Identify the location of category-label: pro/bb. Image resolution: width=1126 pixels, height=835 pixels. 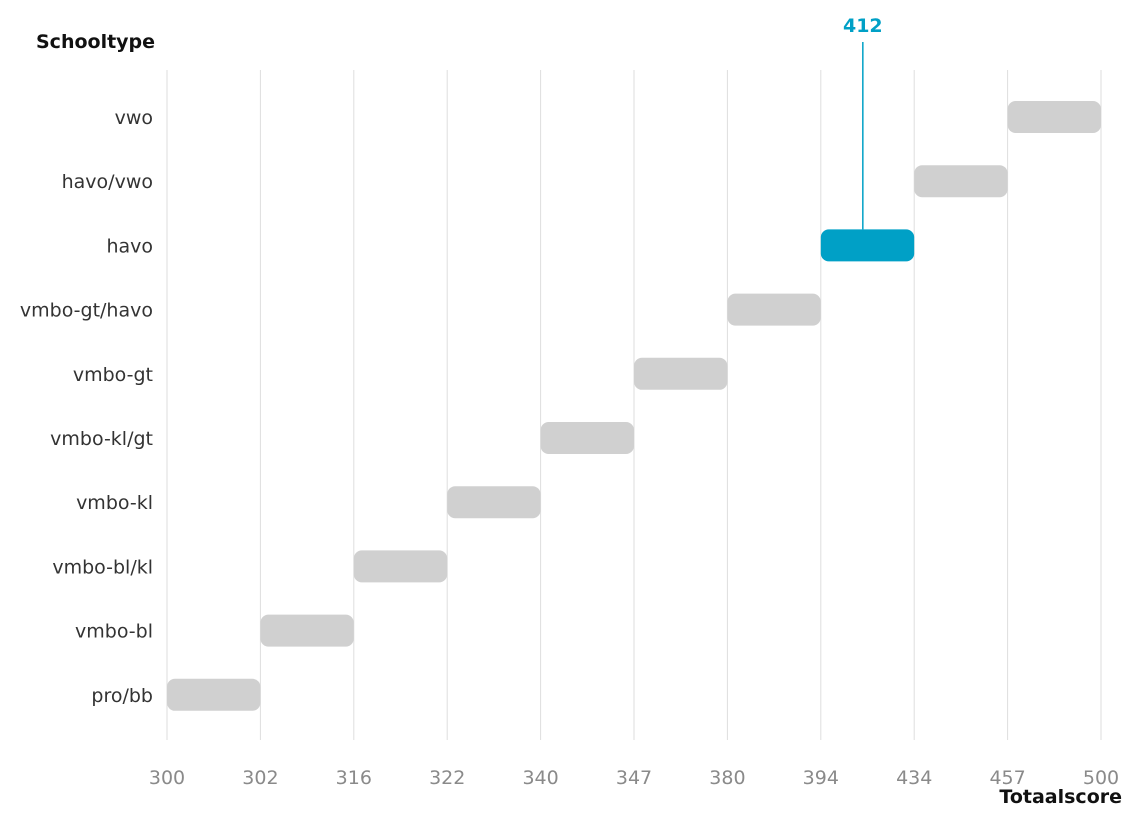
(122, 696).